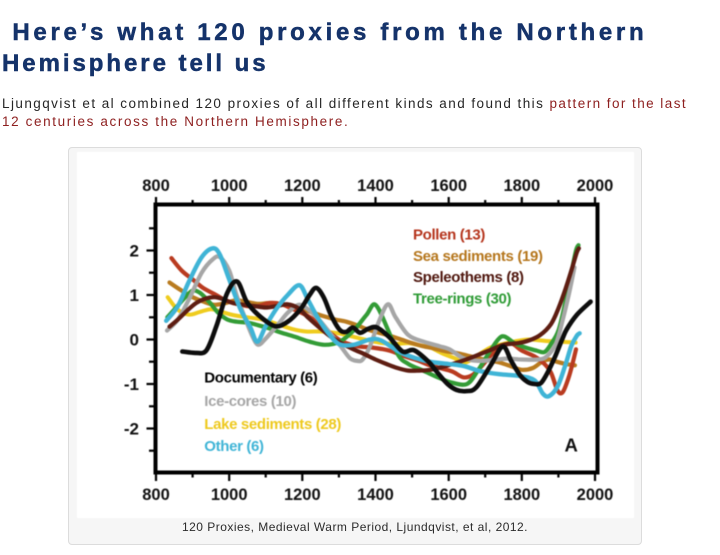 Image resolution: width=720 pixels, height=555 pixels. I want to click on svg-text: Sea sediments (19), so click(478, 256).